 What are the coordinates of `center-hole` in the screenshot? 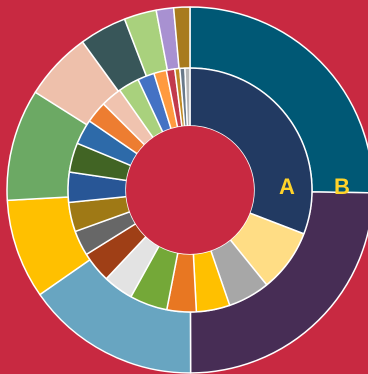 It's located at (190, 190).